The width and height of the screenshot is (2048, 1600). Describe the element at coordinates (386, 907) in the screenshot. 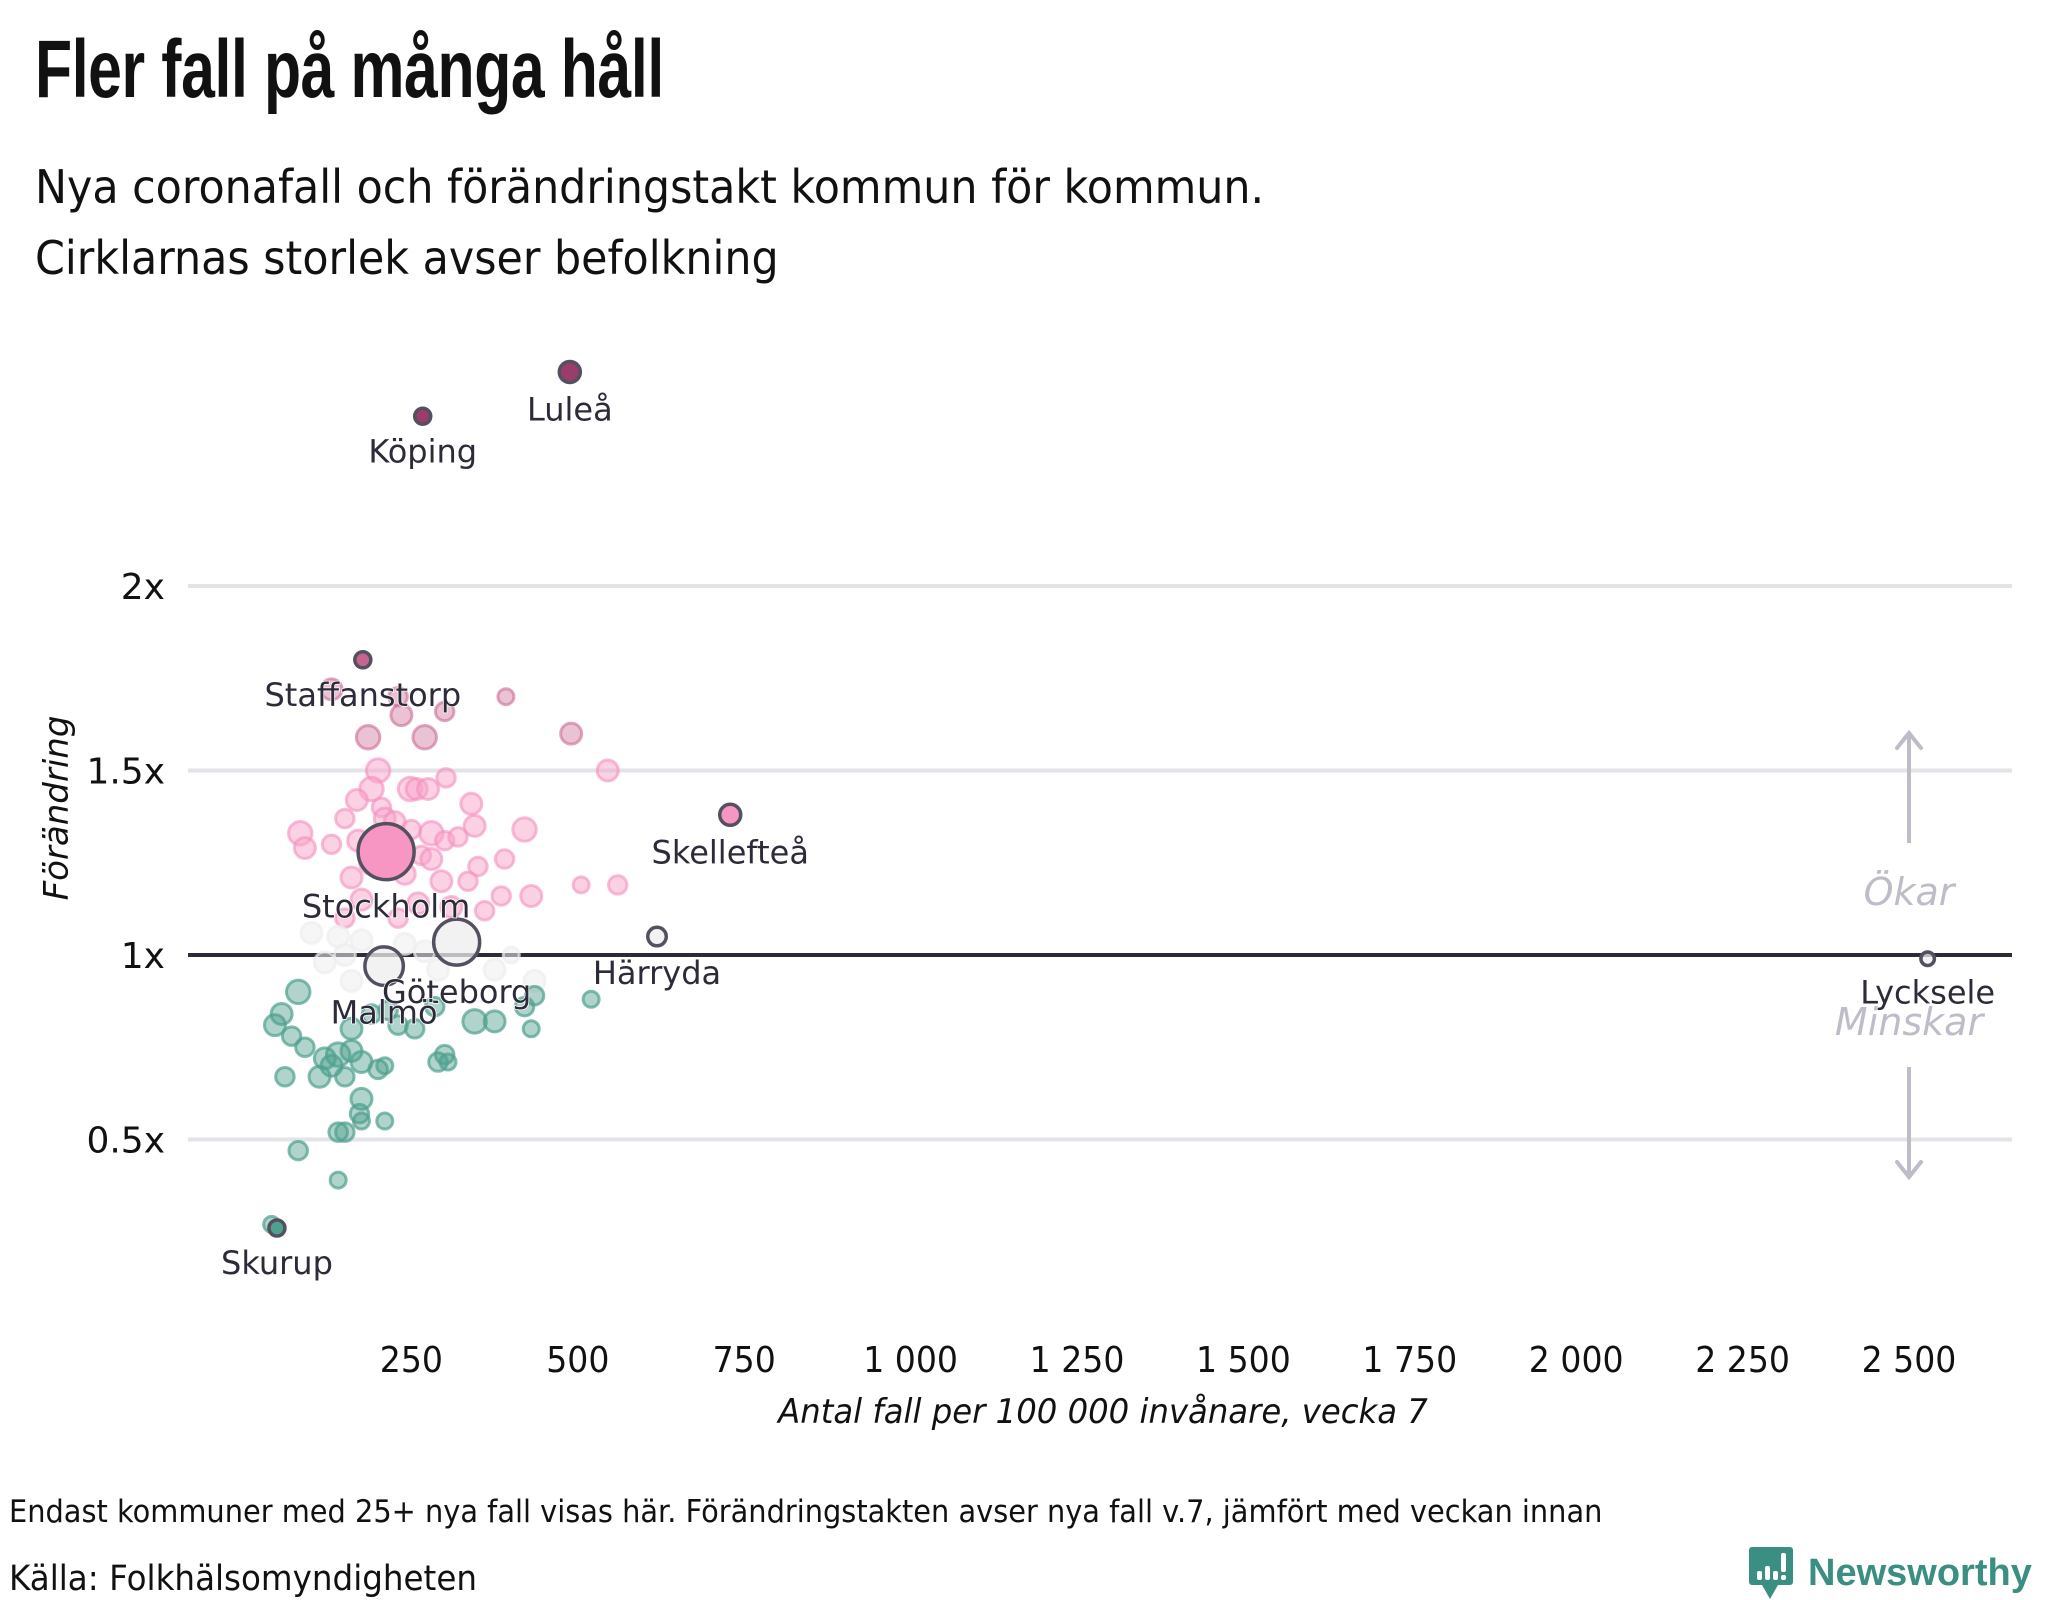

I see `point-label: Stockholm` at that location.